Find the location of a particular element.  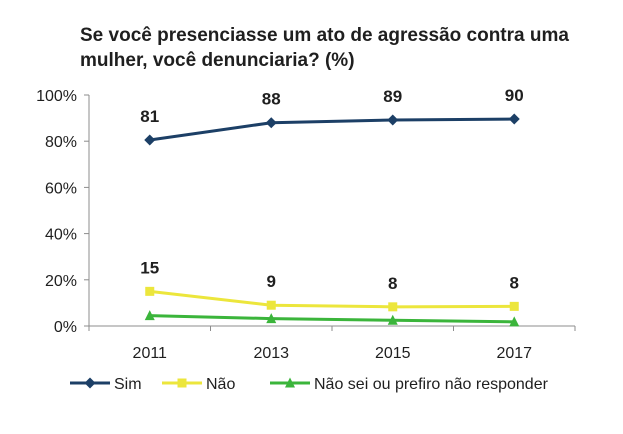

x-tick-label: 2017 is located at coordinates (514, 353).